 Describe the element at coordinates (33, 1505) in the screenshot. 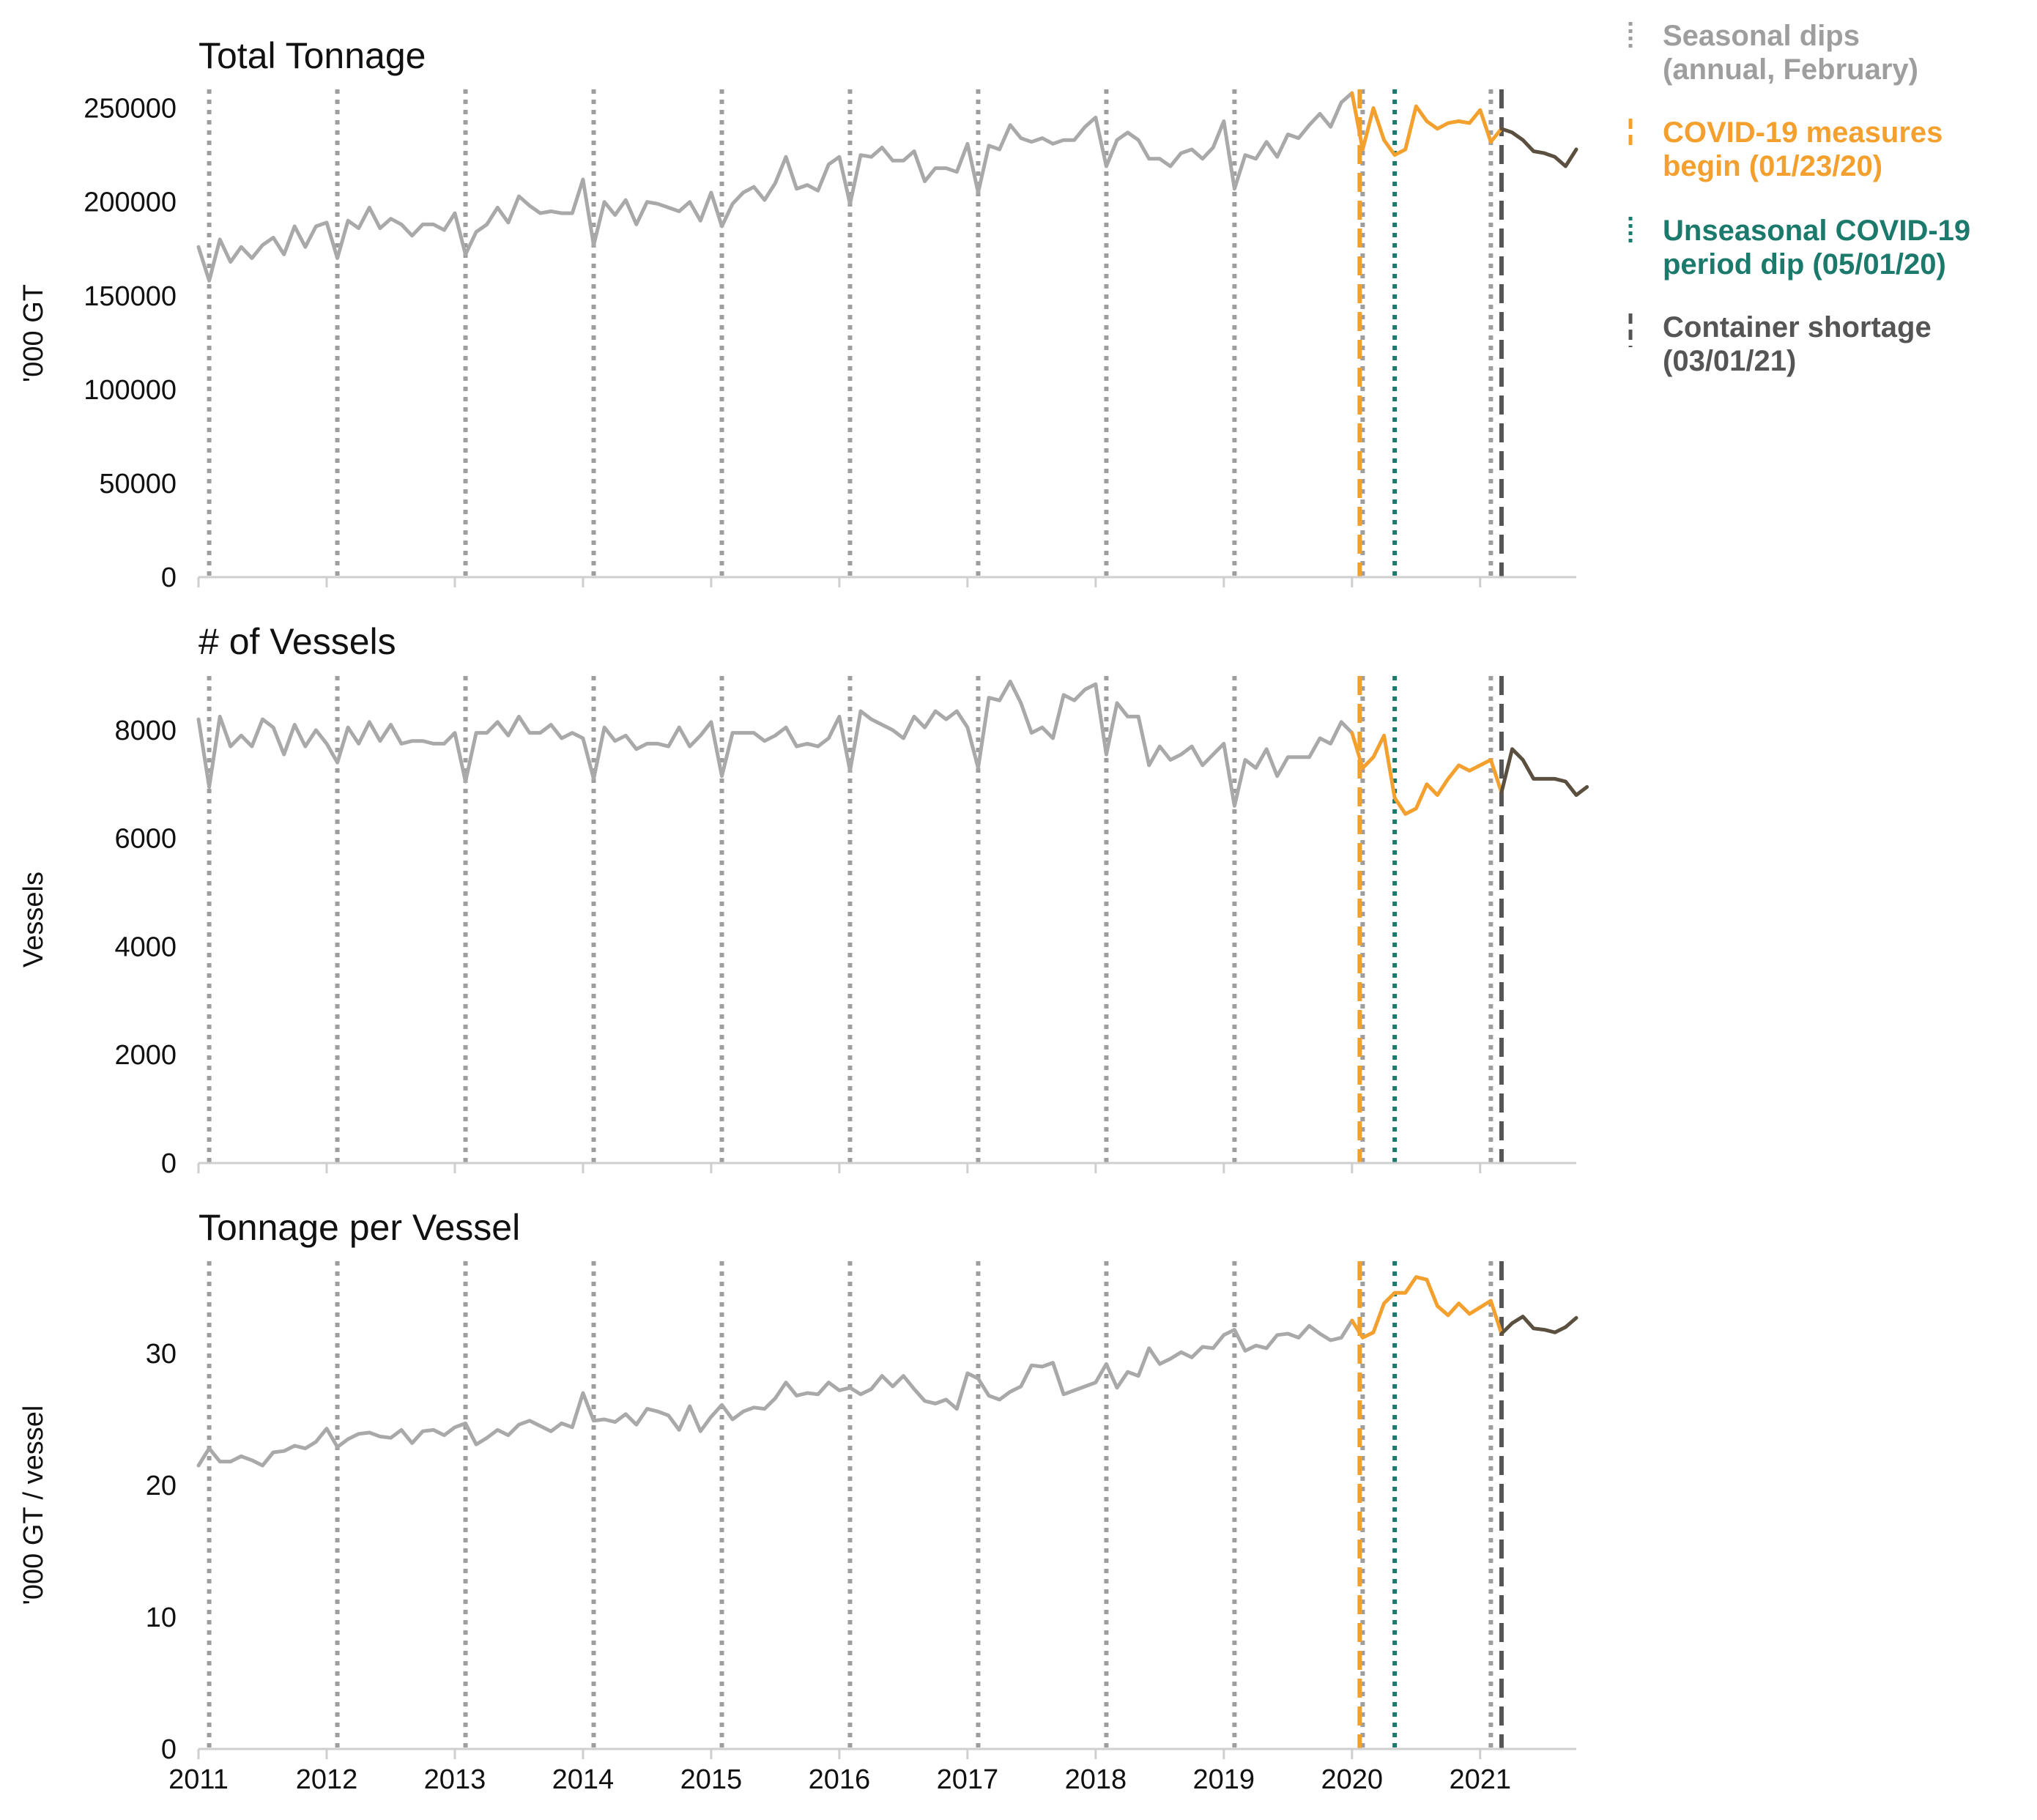

I see `y-axis-label: '000 GT / vessel` at that location.